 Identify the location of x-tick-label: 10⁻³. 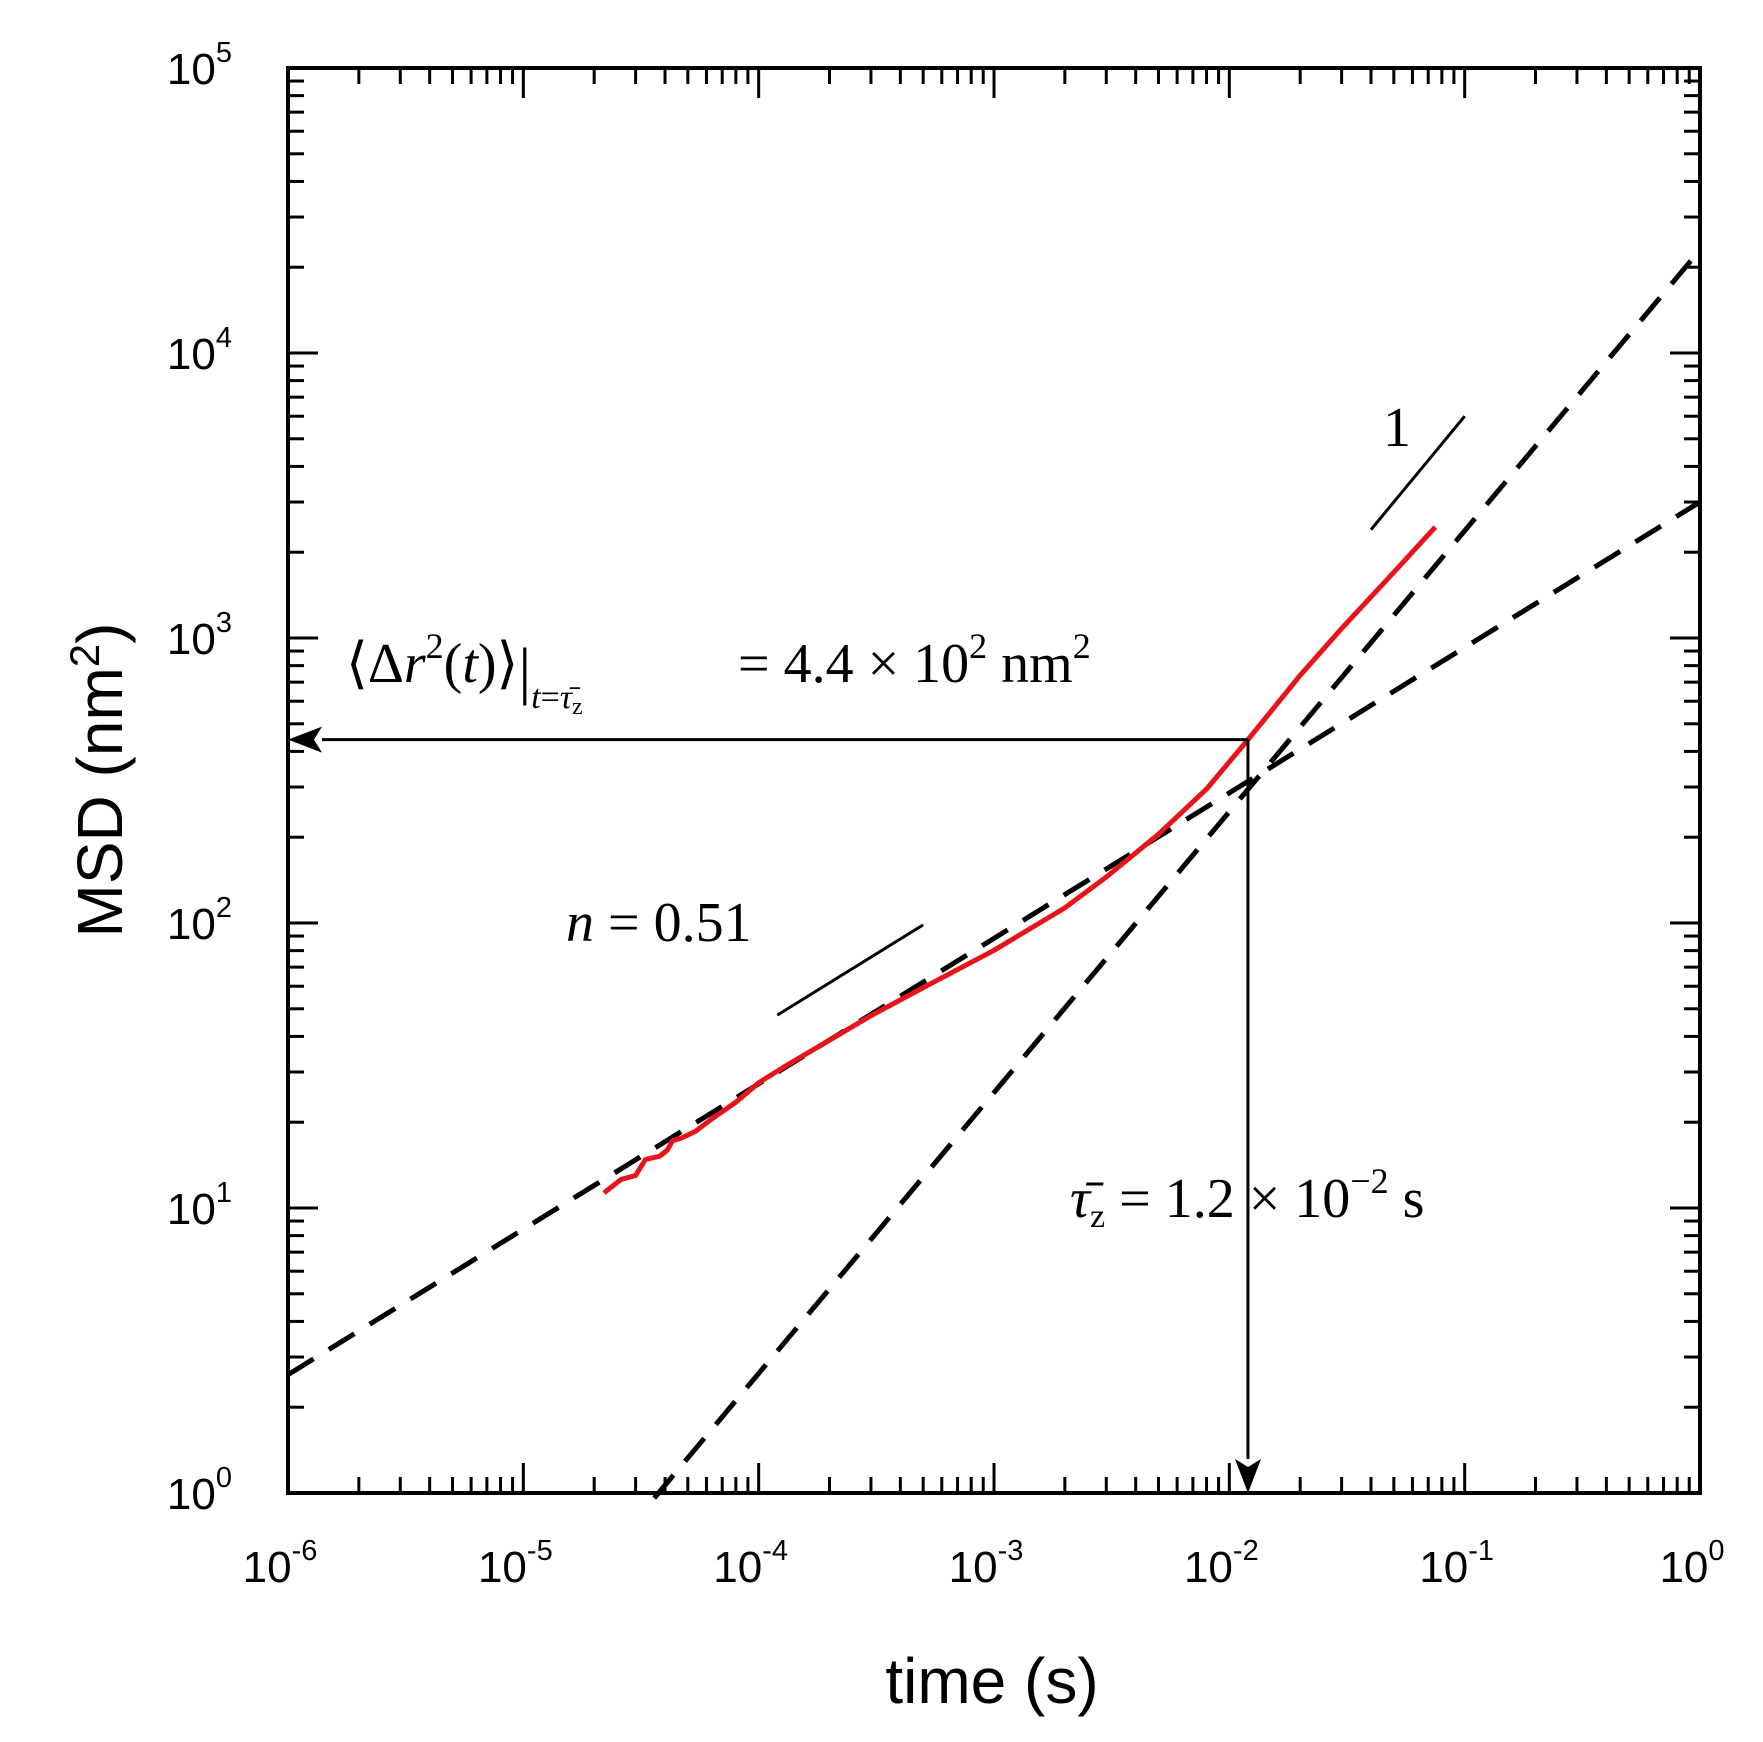
(986, 1563).